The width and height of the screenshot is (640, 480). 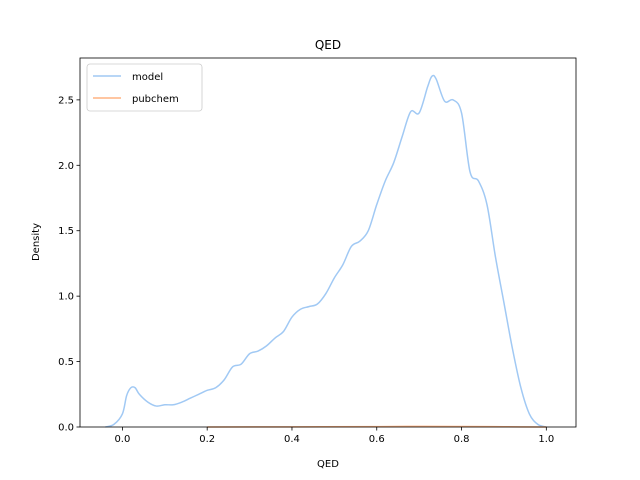 I want to click on x-tick-label: 0.8, so click(x=462, y=439).